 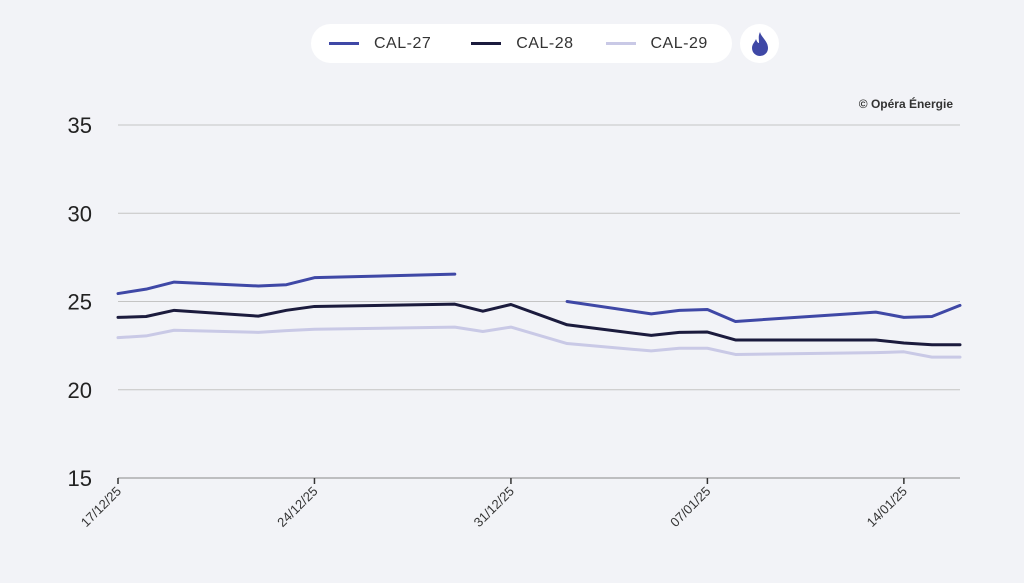 I want to click on legend-label-cal-29: CAL-29, so click(x=679, y=43).